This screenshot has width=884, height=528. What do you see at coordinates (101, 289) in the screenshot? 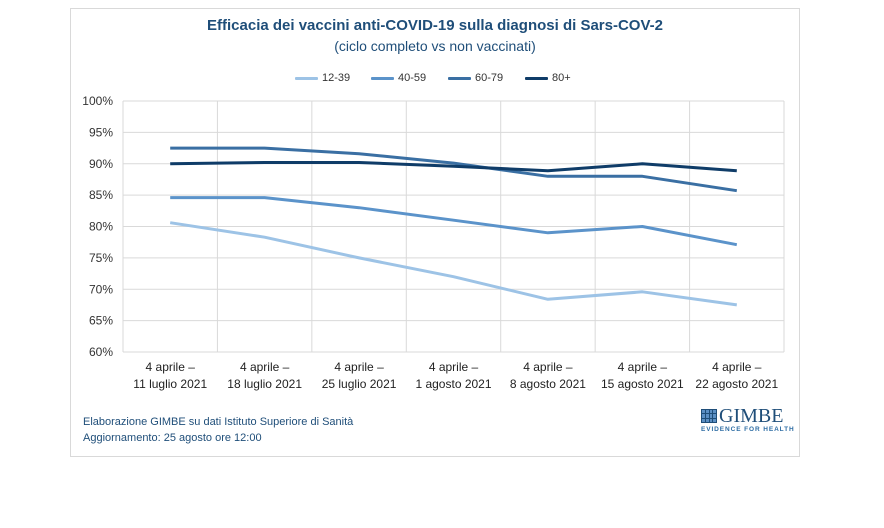
I see `y-tick-label: 70%` at bounding box center [101, 289].